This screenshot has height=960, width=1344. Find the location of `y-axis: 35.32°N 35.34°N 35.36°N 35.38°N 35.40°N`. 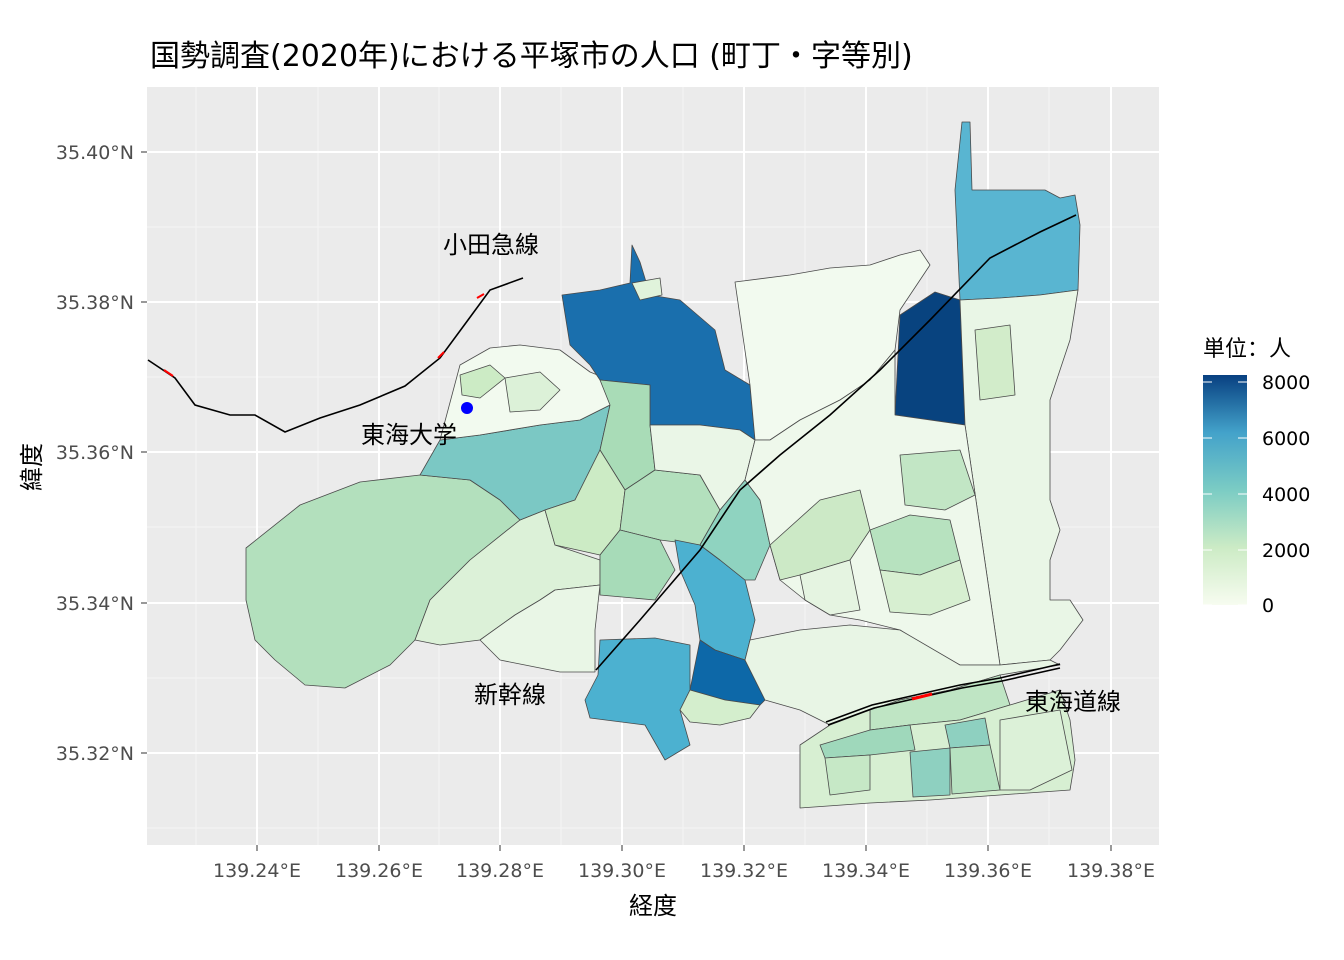

y-axis: 35.32°N 35.34°N 35.36°N 35.38°N 35.40°N is located at coordinates (101, 453).